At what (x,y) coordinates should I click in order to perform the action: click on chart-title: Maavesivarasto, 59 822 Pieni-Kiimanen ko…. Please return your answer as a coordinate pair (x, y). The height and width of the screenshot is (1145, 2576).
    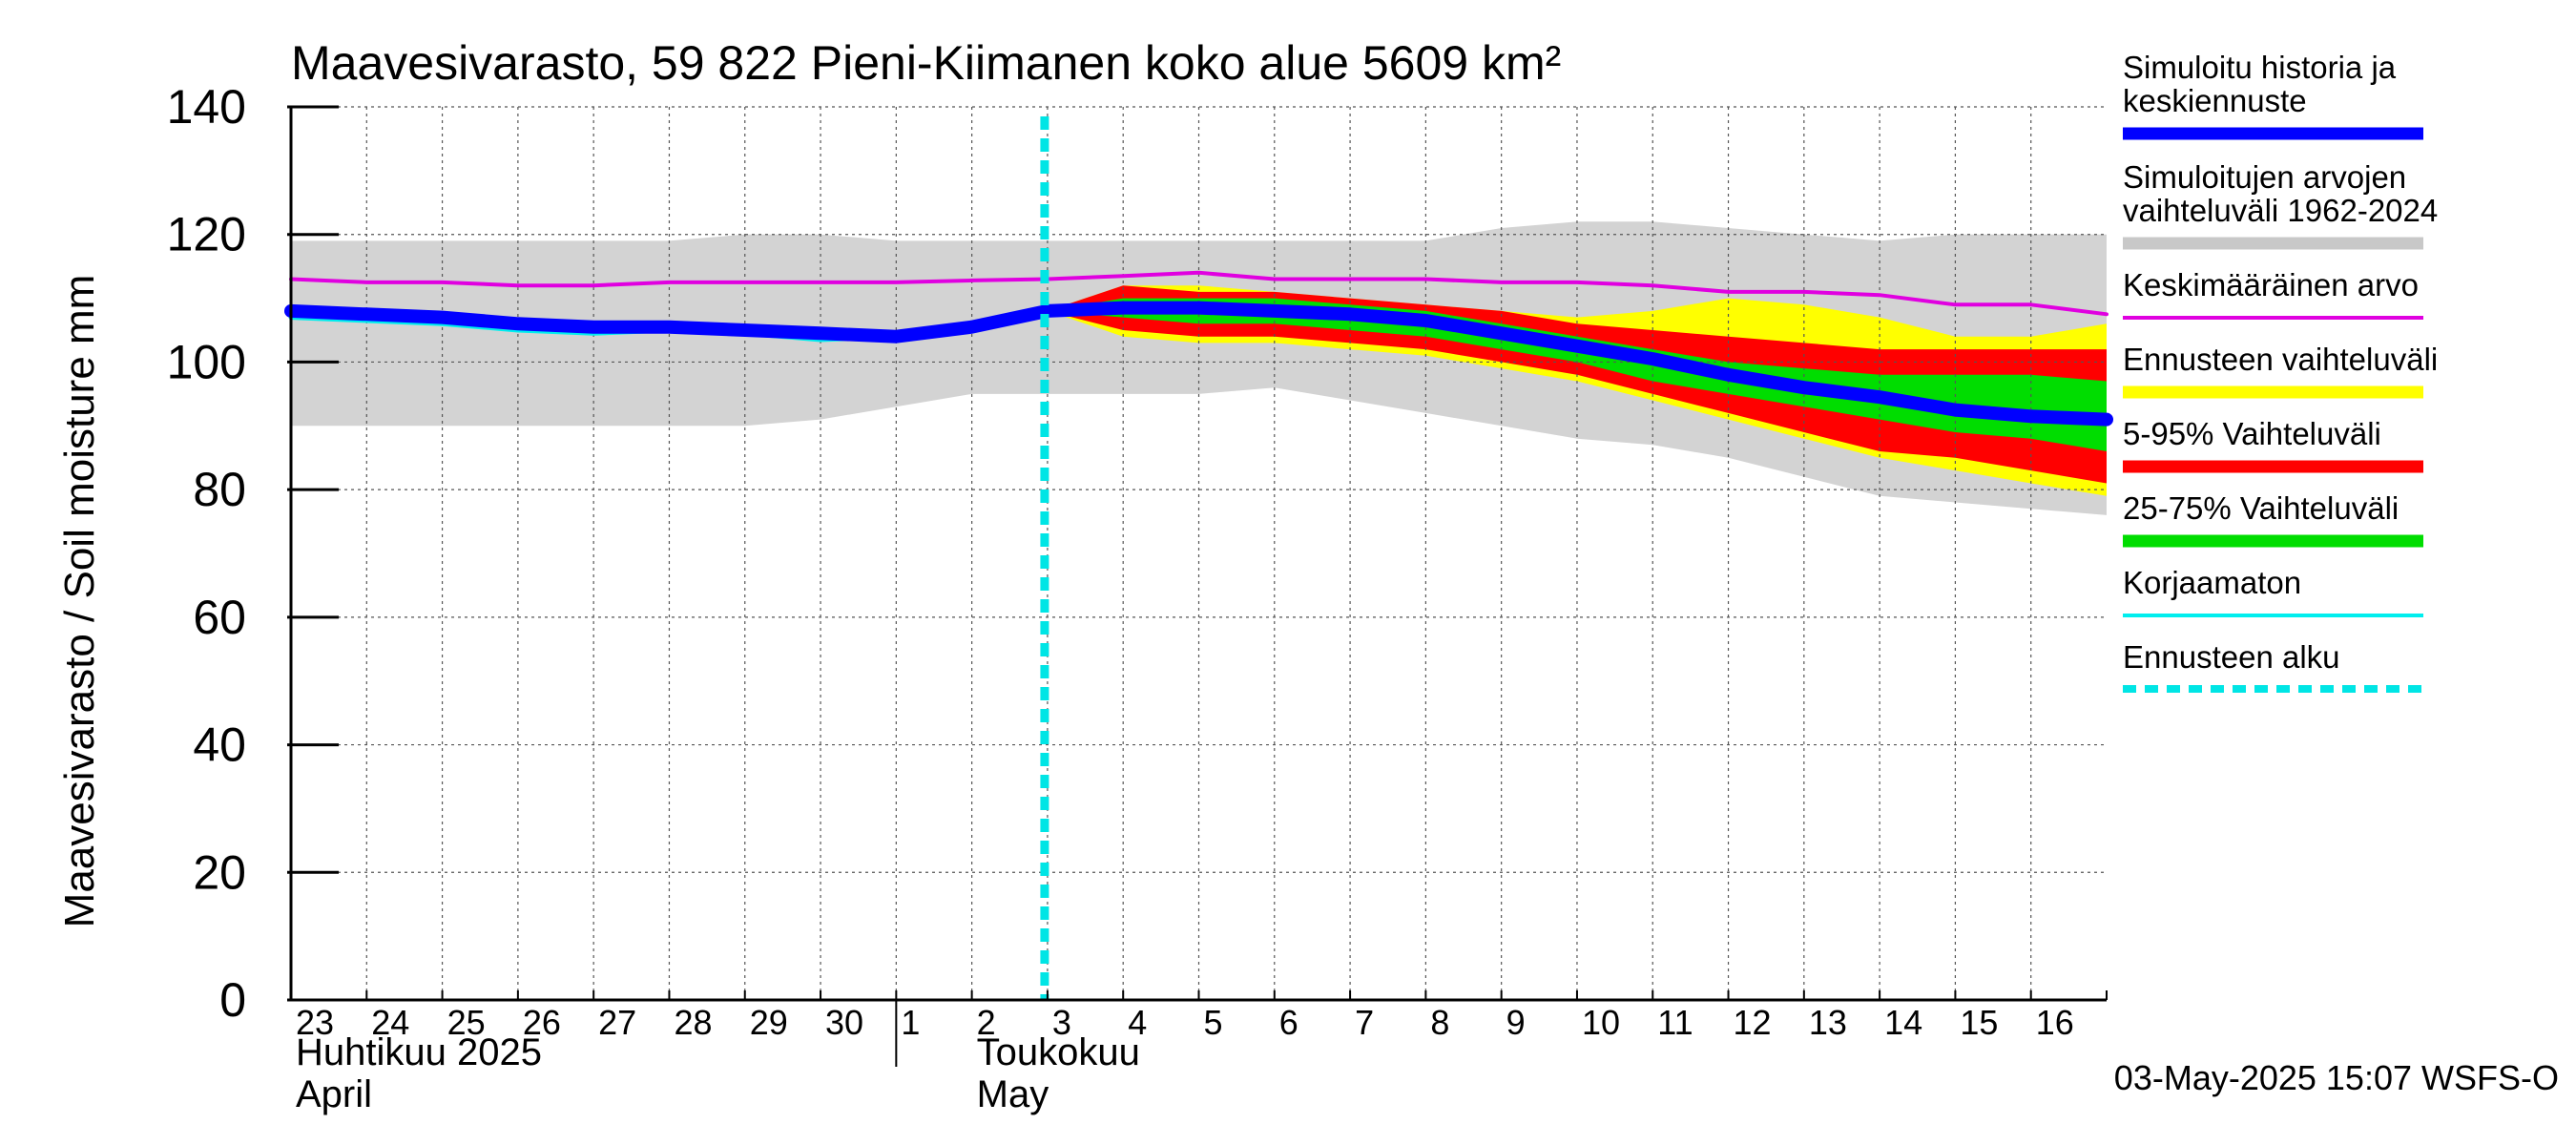
    Looking at the image, I should click on (926, 63).